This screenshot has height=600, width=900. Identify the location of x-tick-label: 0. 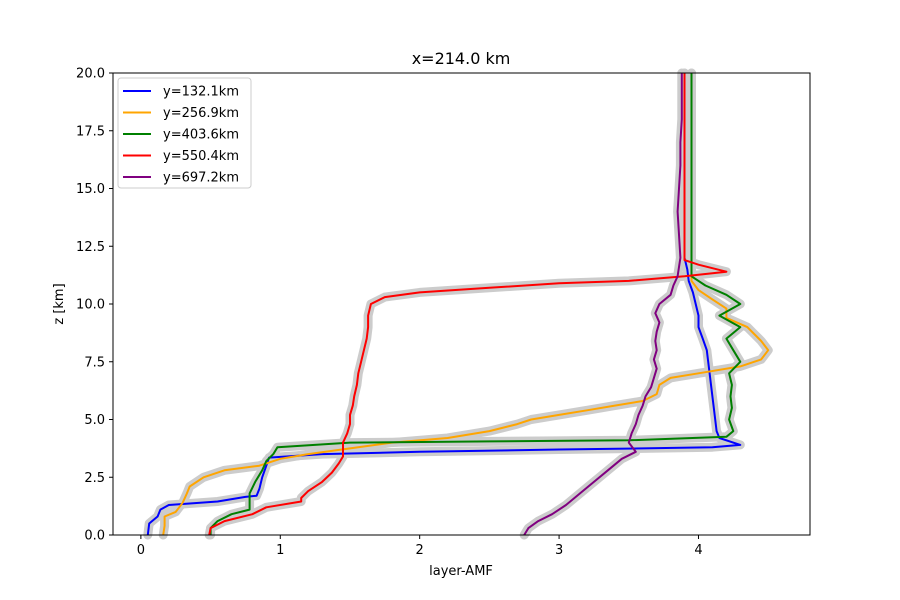
(141, 550).